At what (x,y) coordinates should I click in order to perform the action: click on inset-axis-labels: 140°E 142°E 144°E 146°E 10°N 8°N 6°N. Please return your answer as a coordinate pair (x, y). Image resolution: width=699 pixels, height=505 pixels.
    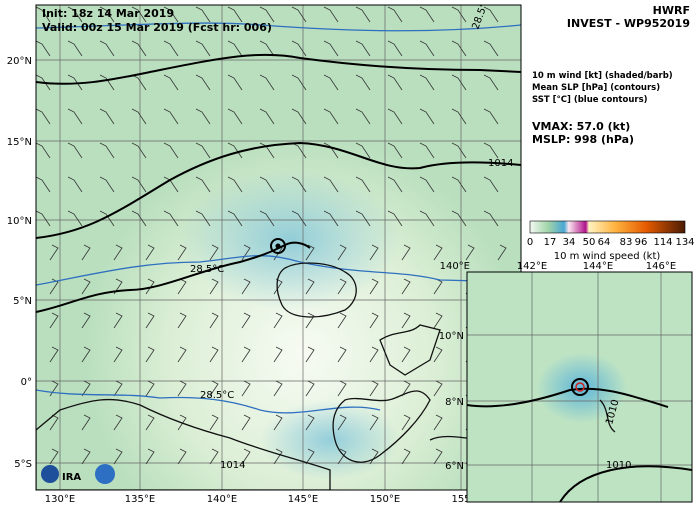
    Looking at the image, I should click on (557, 366).